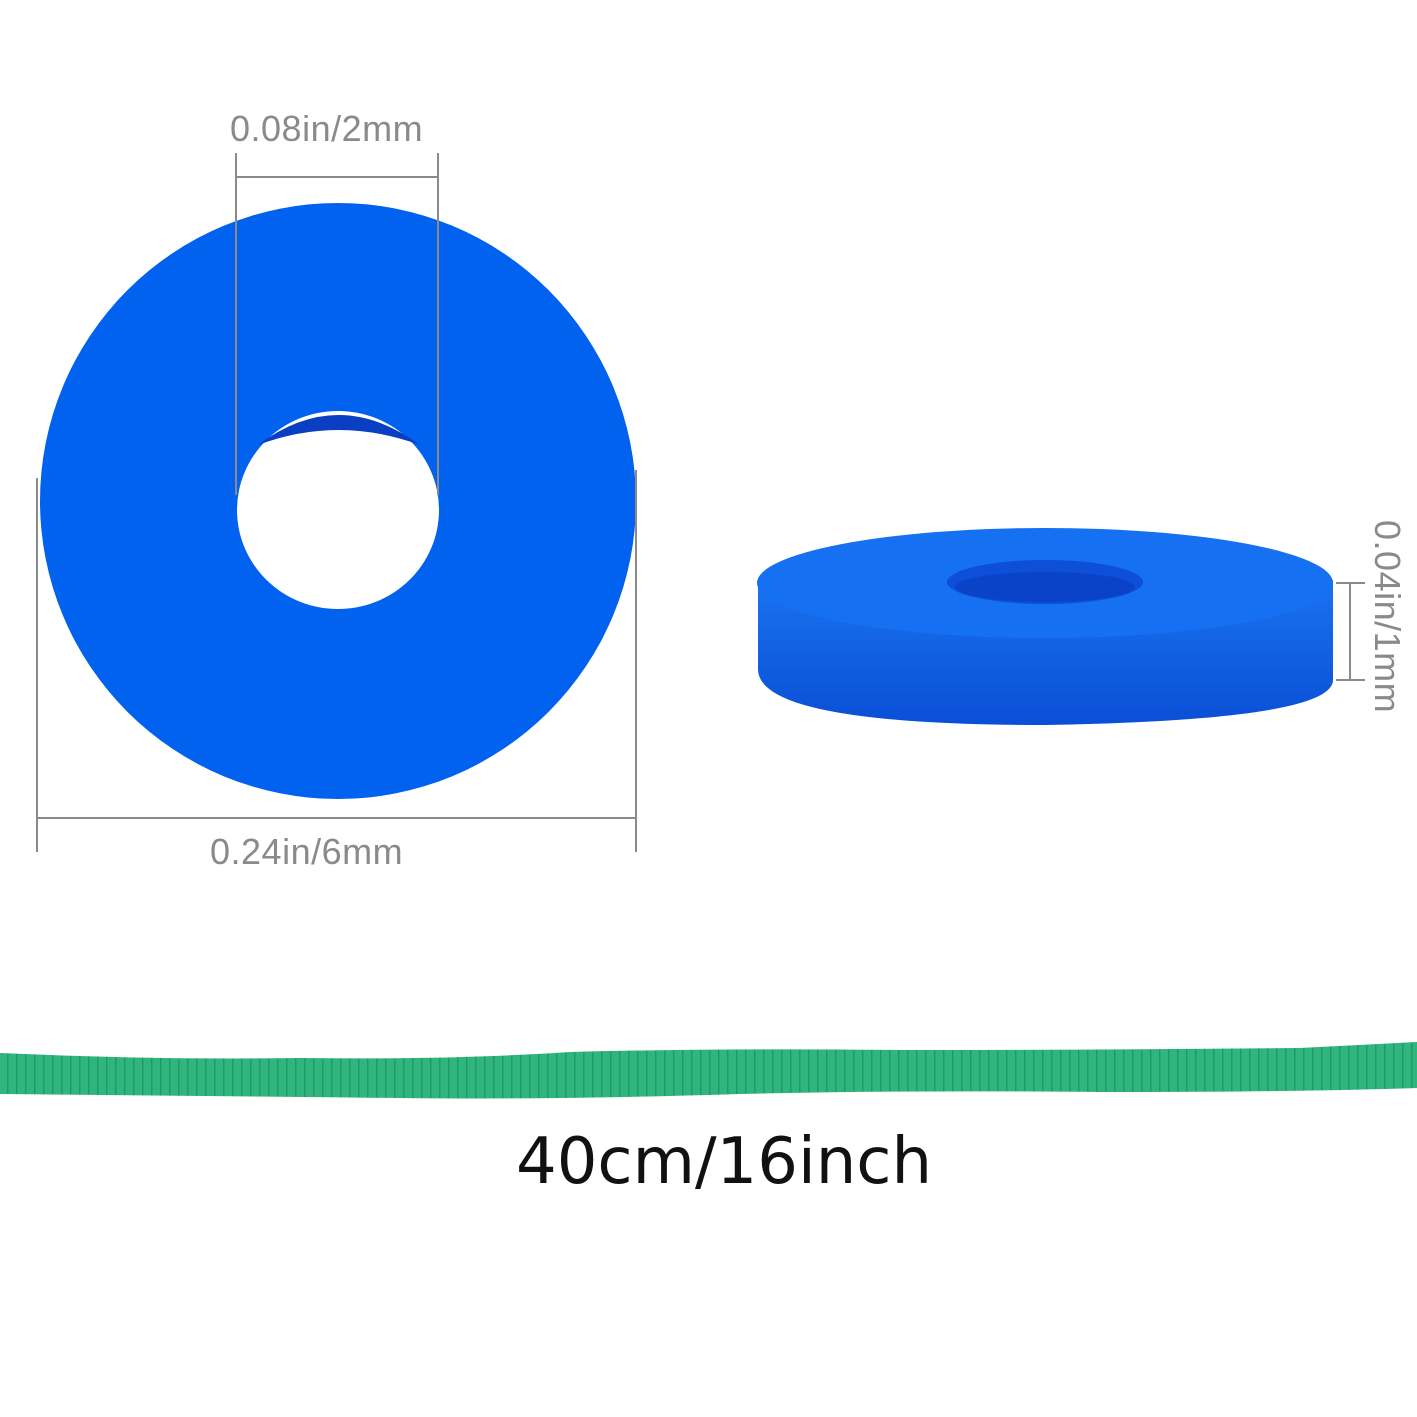  I want to click on thickness-label: 0.04in/1mm, so click(1387, 617).